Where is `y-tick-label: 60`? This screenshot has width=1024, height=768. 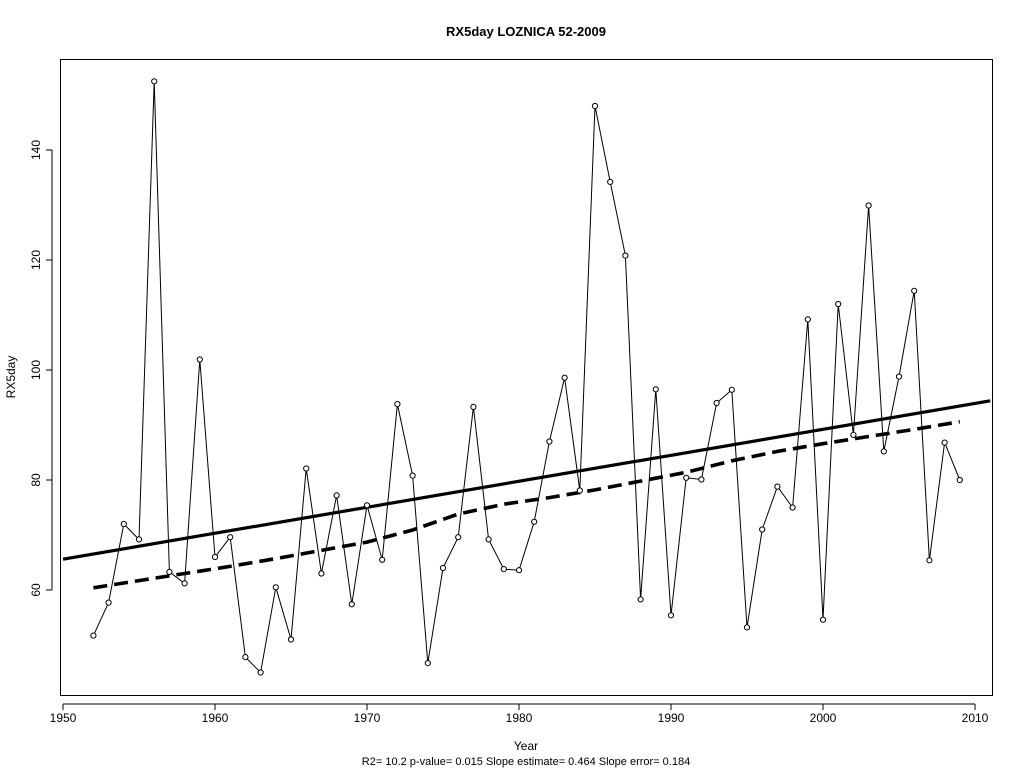
y-tick-label: 60 is located at coordinates (36, 590).